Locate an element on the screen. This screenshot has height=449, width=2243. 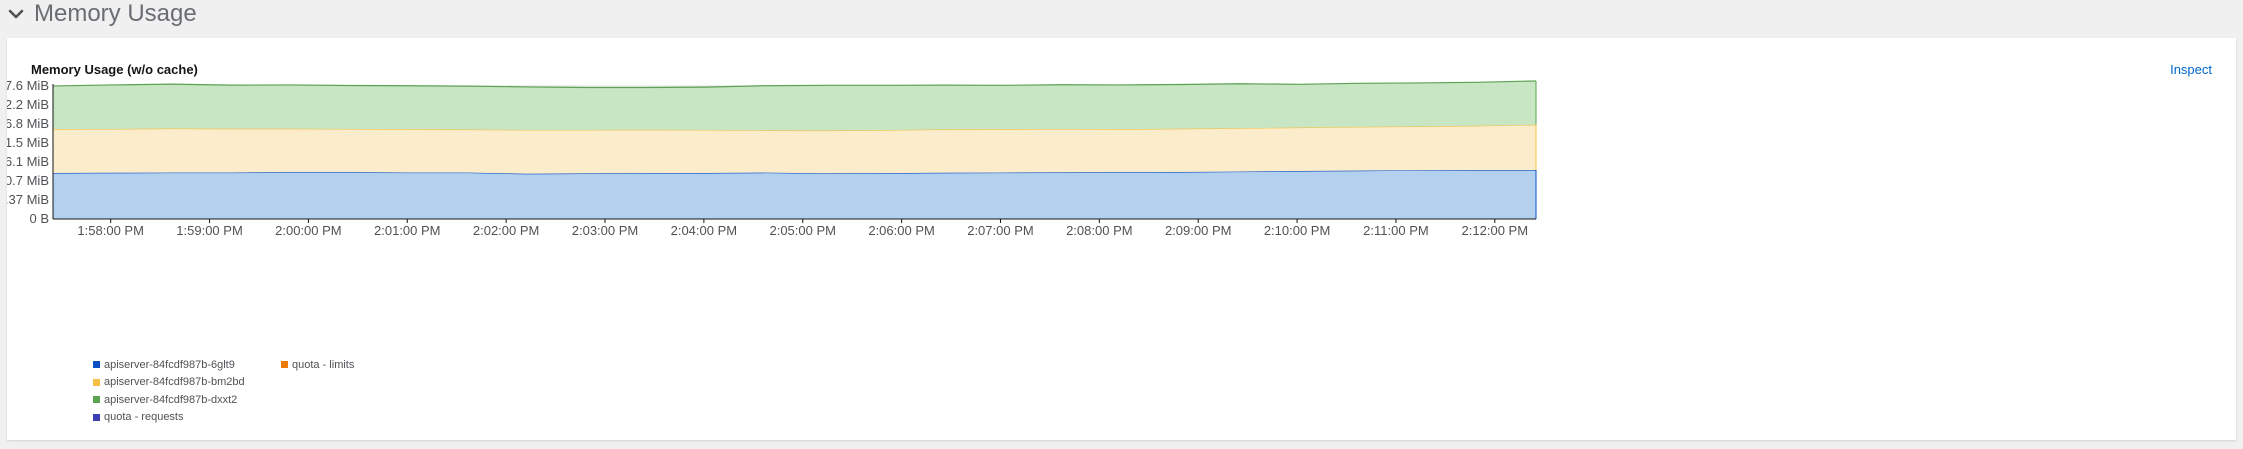
legend-item: apiserver-84fcdf987b-dxxt2 is located at coordinates (187, 400).